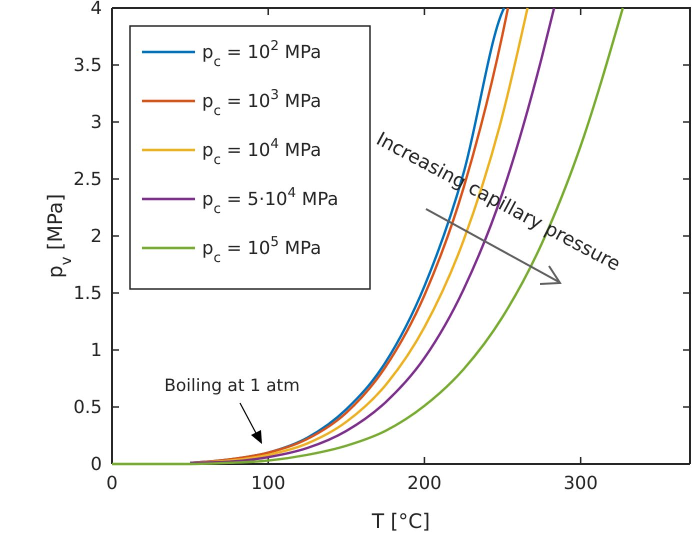 This screenshot has height=538, width=694. Describe the element at coordinates (270, 201) in the screenshot. I see `legend-label: p$_{c}$ = 5·10$^{4}$ MPa` at that location.